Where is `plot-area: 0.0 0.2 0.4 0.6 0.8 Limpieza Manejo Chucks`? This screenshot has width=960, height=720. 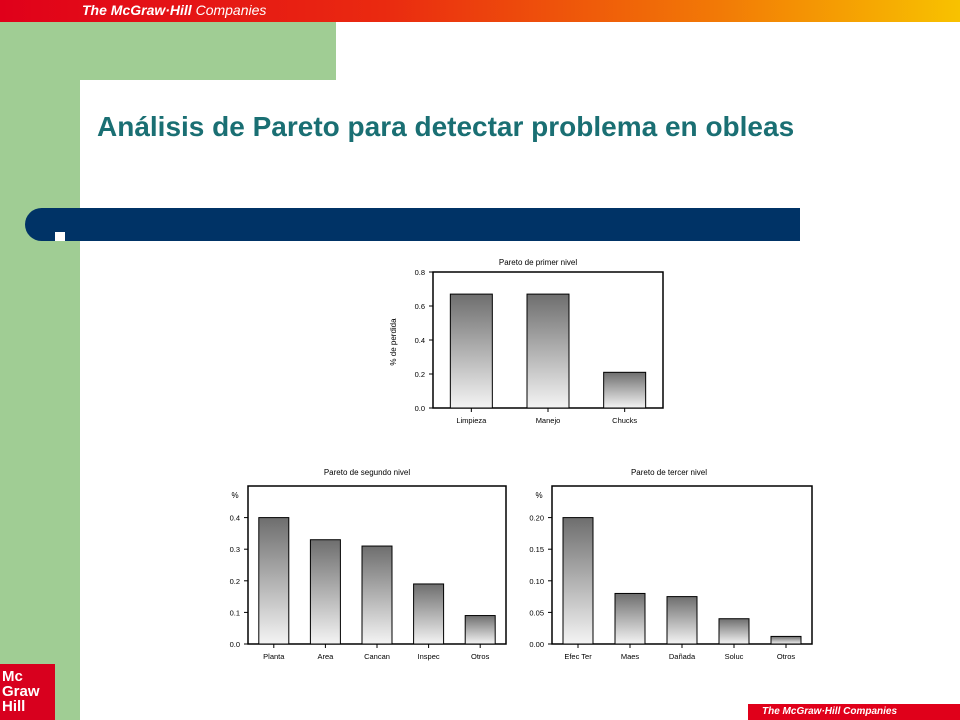 plot-area: 0.0 0.2 0.4 0.6 0.8 Limpieza Manejo Chucks is located at coordinates (539, 346).